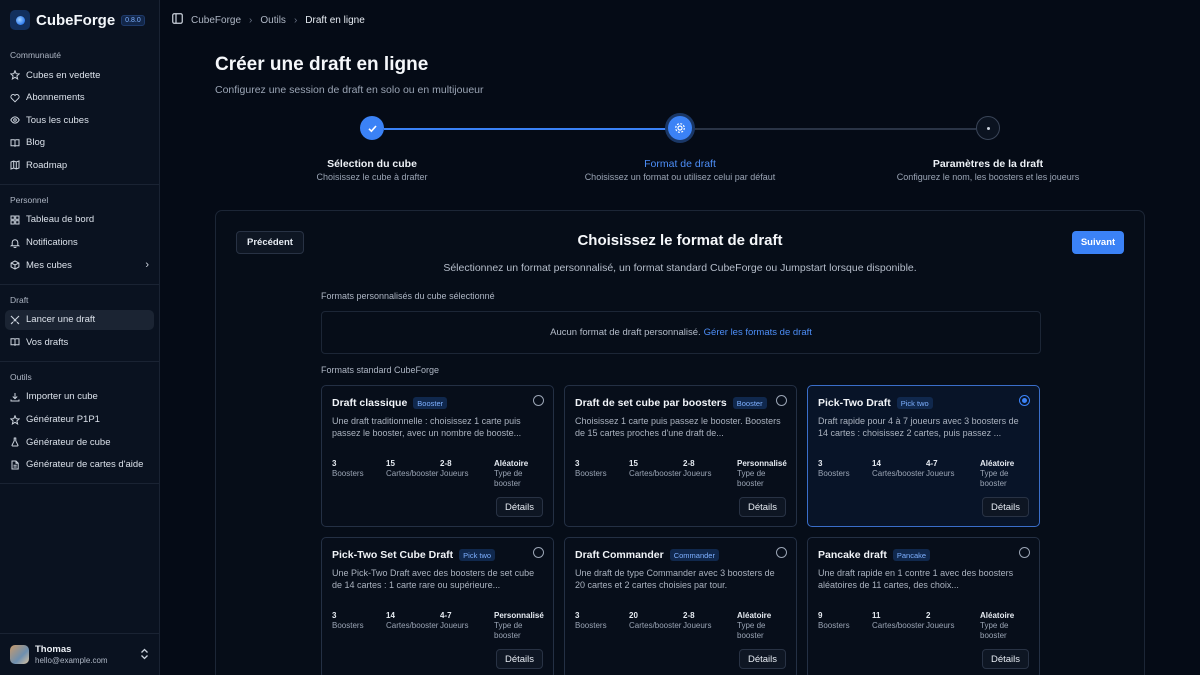 Image resolution: width=1200 pixels, height=675 pixels. What do you see at coordinates (625, 332) in the screenshot?
I see `empty-message: Aucun format de draft personnalisé.` at bounding box center [625, 332].